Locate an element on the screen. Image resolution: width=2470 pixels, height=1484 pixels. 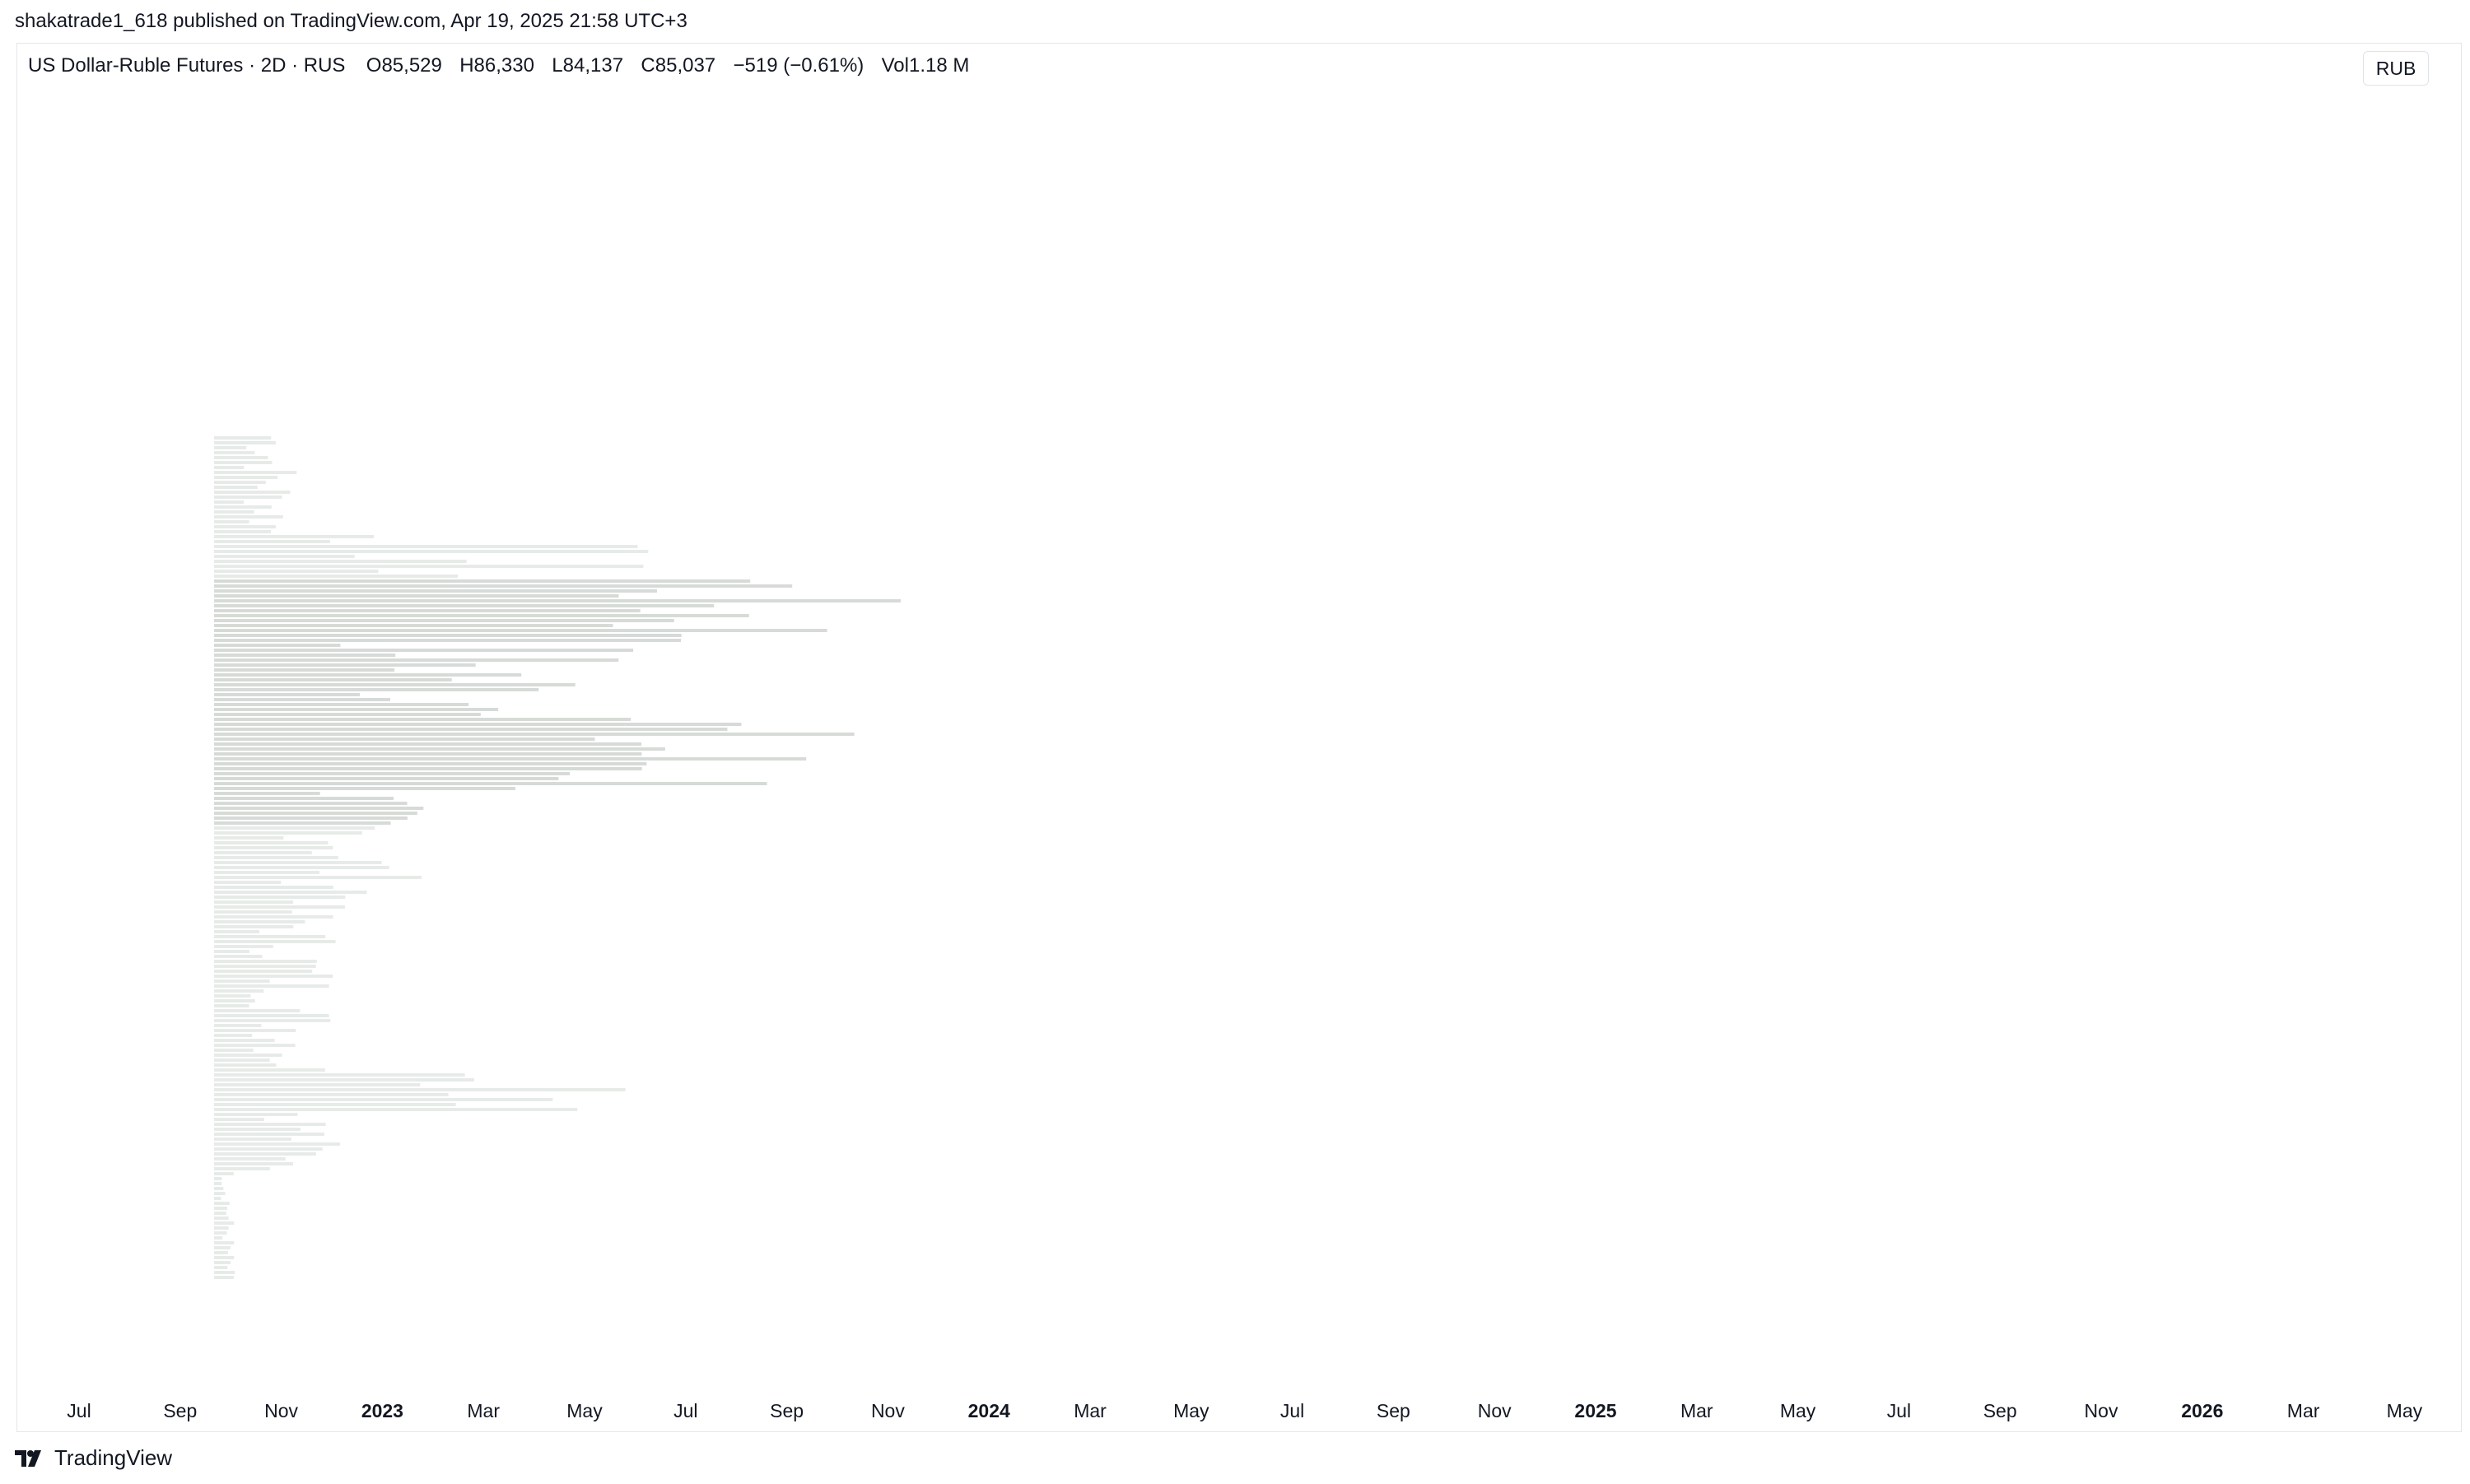
high-key: H is located at coordinates (466, 65).